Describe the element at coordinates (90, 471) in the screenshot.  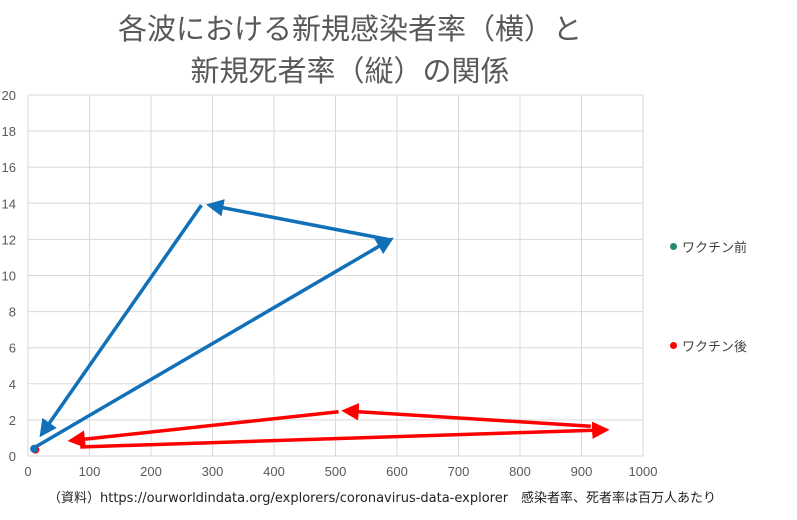
I see `x-tick-label: 100` at that location.